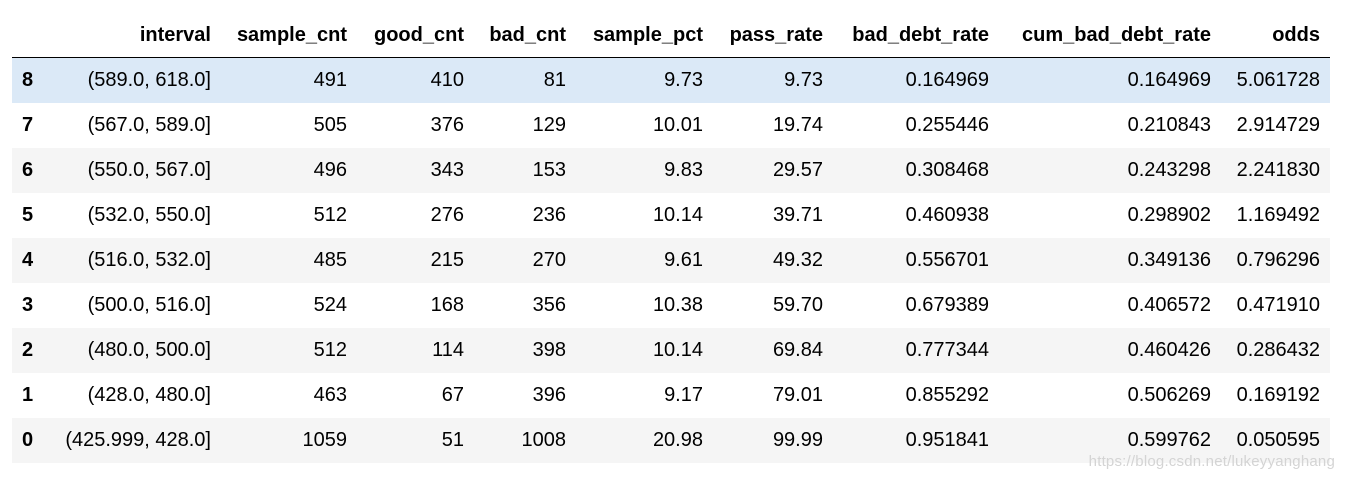 This screenshot has height=480, width=1349. I want to click on cell-sample-pct: 9.61, so click(683, 260).